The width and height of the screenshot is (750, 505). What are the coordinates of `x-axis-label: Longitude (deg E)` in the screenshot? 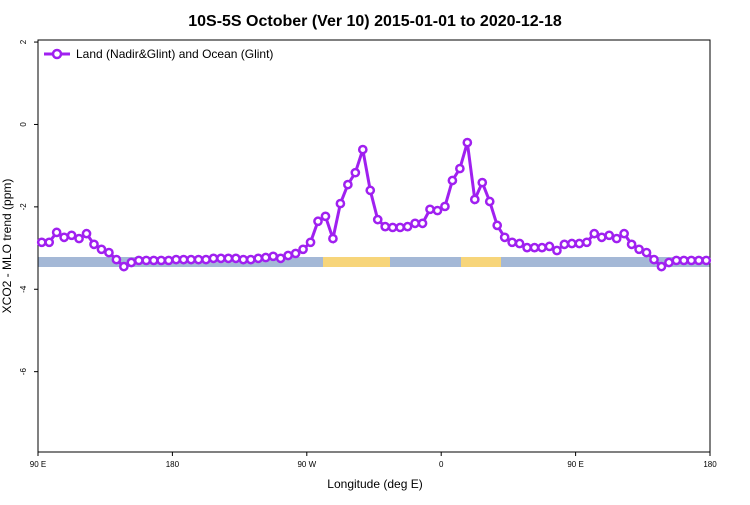 It's located at (374, 484).